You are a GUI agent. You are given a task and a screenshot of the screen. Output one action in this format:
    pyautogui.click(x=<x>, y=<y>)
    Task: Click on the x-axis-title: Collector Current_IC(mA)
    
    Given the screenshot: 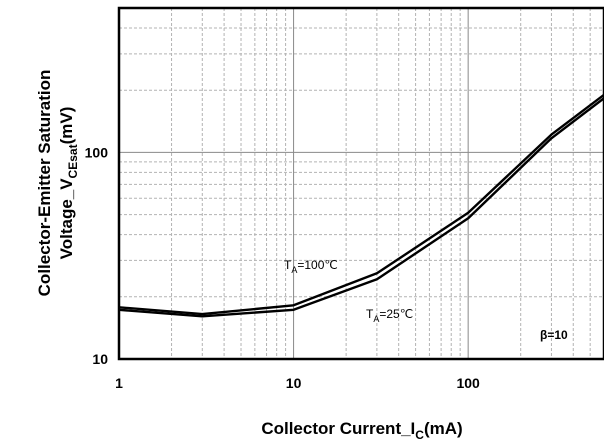 What is the action you would take?
    pyautogui.click(x=361, y=430)
    